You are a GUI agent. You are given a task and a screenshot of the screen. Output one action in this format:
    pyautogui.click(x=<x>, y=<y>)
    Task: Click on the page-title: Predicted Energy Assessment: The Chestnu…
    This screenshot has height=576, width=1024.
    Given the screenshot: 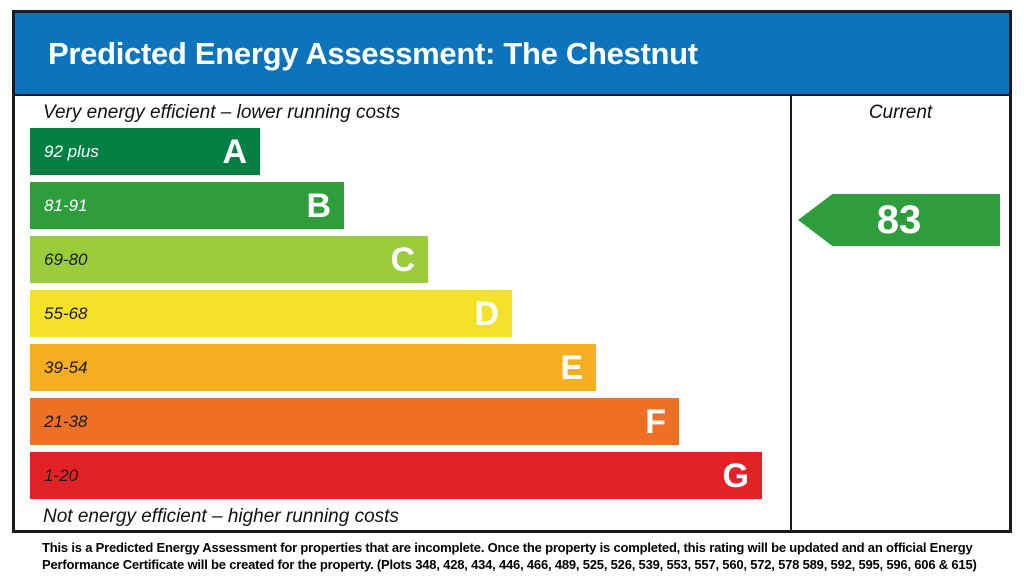 What is the action you would take?
    pyautogui.click(x=373, y=53)
    